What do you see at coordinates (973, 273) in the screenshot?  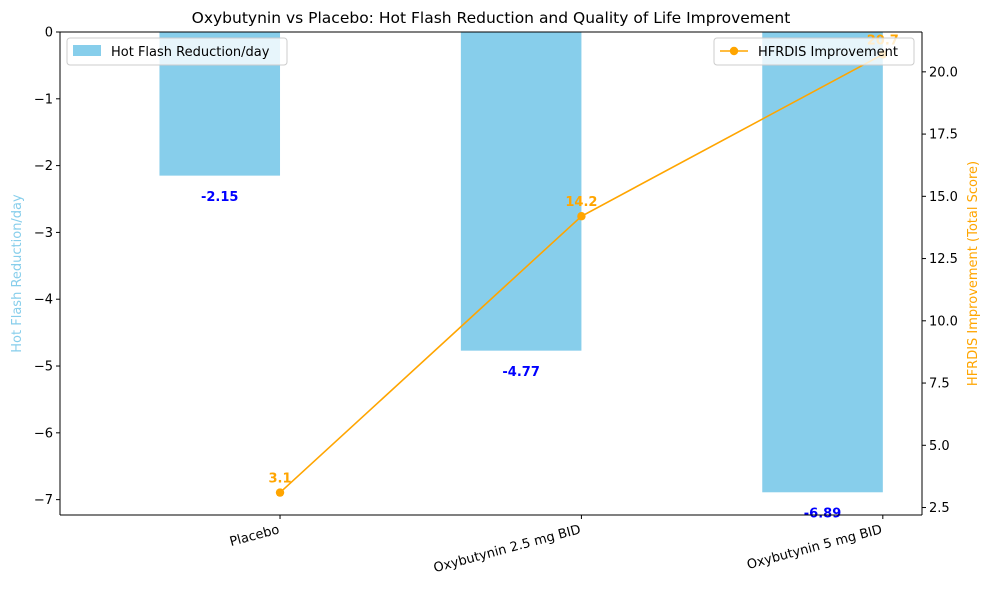 I see `right-axis-label: HFRDIS Improvement (Total Score)` at bounding box center [973, 273].